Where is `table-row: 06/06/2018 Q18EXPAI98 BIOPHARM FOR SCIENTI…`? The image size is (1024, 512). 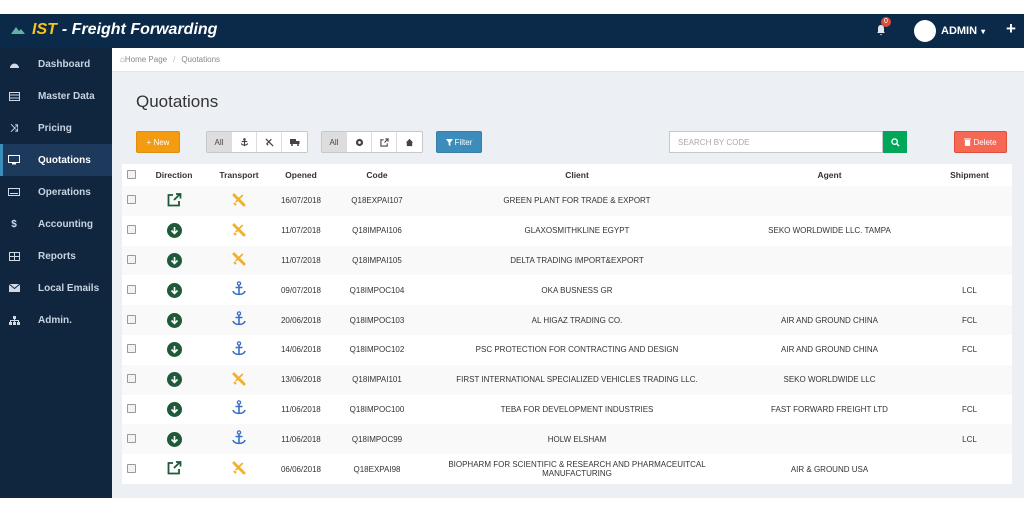
table-row: 06/06/2018 Q18EXPAI98 BIOPHARM FOR SCIENTI… is located at coordinates (567, 469).